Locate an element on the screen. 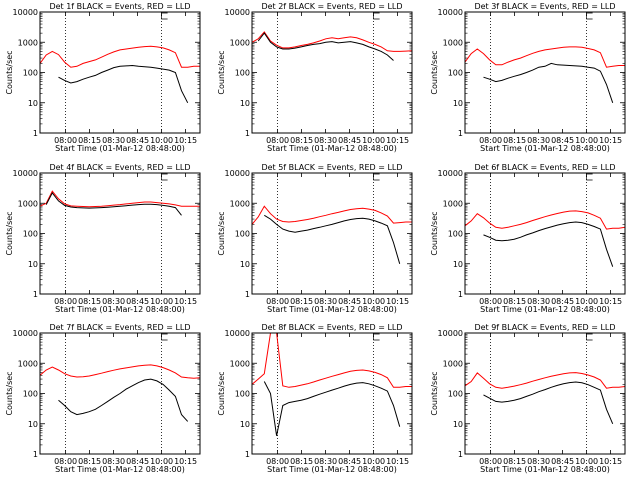 This screenshot has width=640, height=480. panel-title: Det 2f BLACK = Events, RED = LLD is located at coordinates (331, 6).